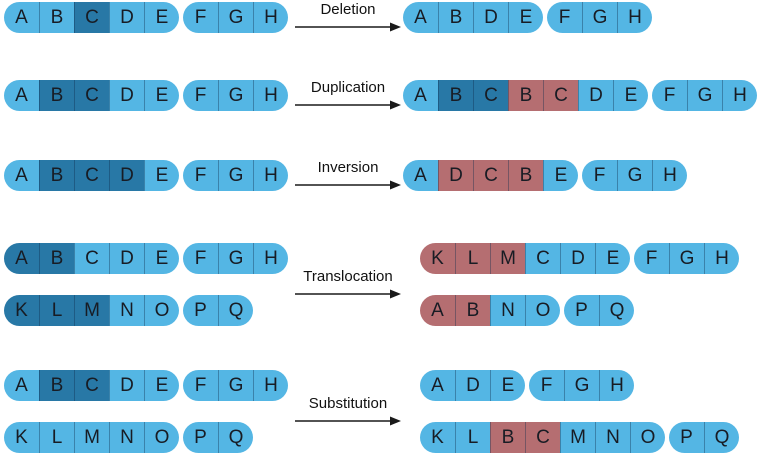 This screenshot has height=460, width=768. What do you see at coordinates (348, 167) in the screenshot?
I see `mutation-label: Inversion` at bounding box center [348, 167].